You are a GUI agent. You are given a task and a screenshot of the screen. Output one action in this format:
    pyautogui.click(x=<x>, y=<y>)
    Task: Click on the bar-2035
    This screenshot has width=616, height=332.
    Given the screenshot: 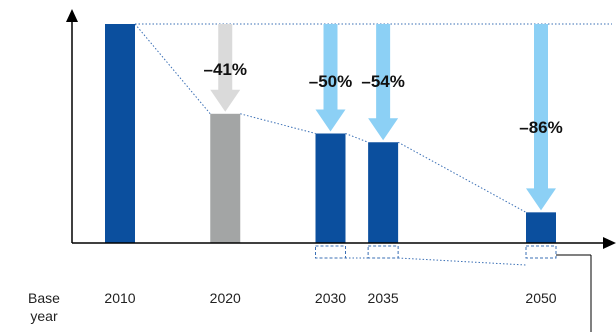 What is the action you would take?
    pyautogui.click(x=383, y=192)
    